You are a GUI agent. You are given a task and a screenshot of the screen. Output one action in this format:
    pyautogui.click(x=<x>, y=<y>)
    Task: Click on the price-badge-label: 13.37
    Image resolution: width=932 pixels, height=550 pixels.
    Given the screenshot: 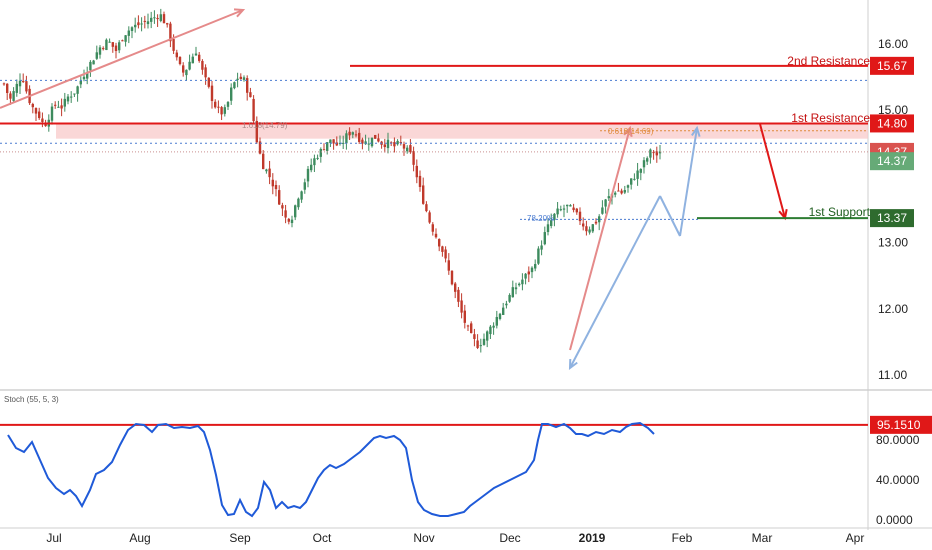 What is the action you would take?
    pyautogui.click(x=892, y=218)
    